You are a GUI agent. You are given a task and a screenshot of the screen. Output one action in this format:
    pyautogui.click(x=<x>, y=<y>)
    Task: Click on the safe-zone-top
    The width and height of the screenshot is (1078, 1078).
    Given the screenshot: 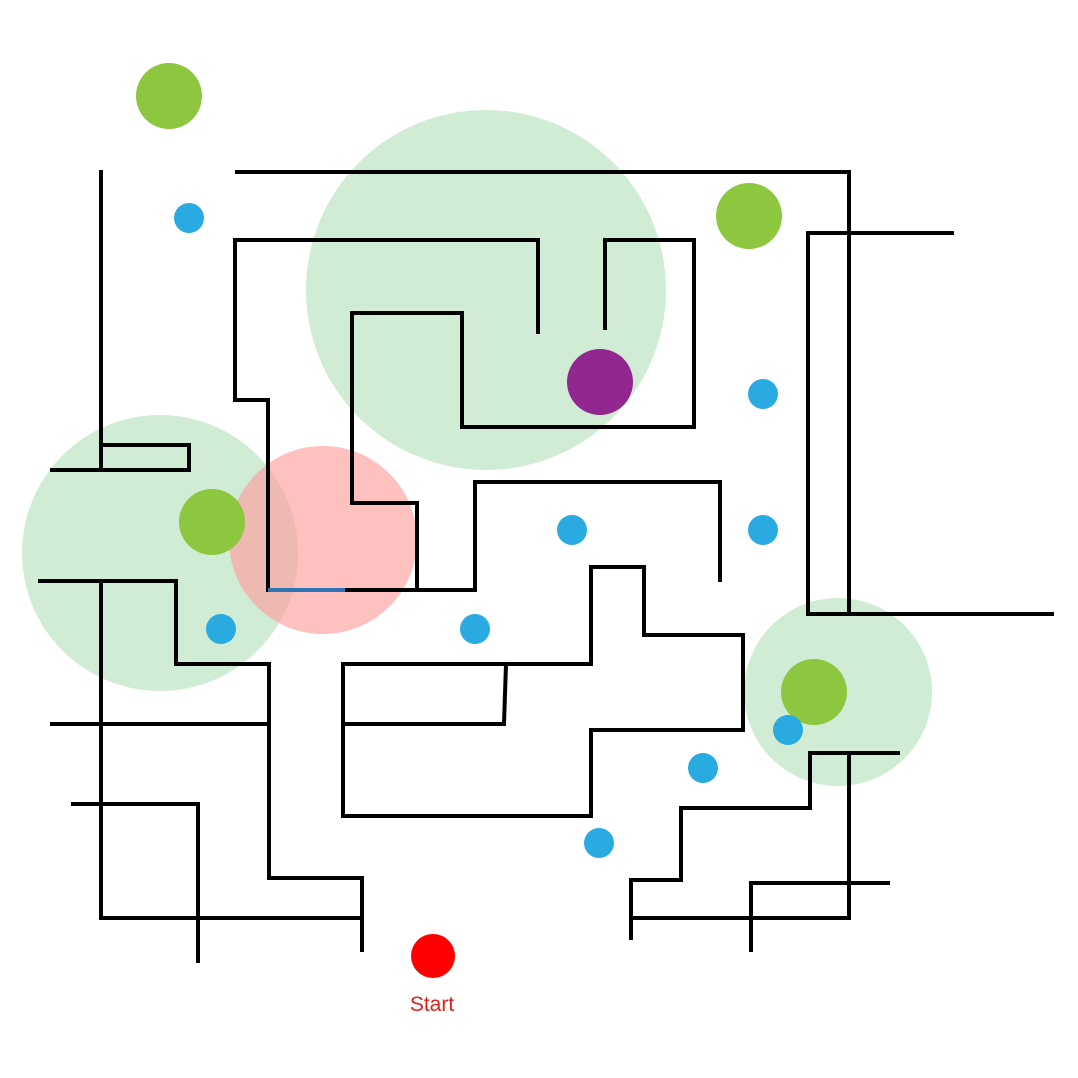 What is the action you would take?
    pyautogui.click(x=486, y=290)
    